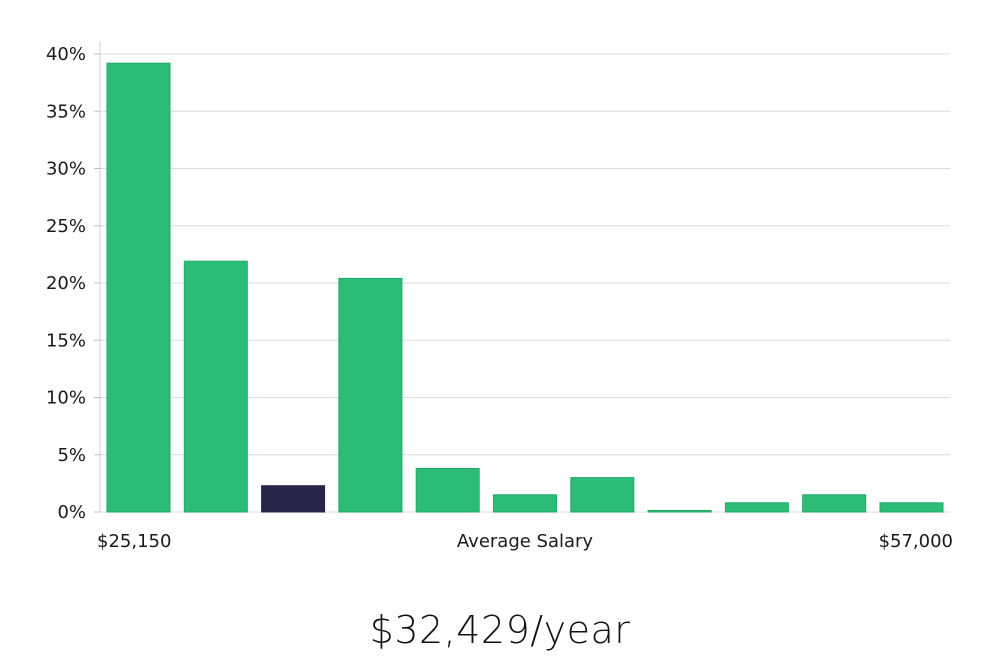 This screenshot has width=1000, height=660. What do you see at coordinates (71, 455) in the screenshot?
I see `y-tick-label: 5%` at bounding box center [71, 455].